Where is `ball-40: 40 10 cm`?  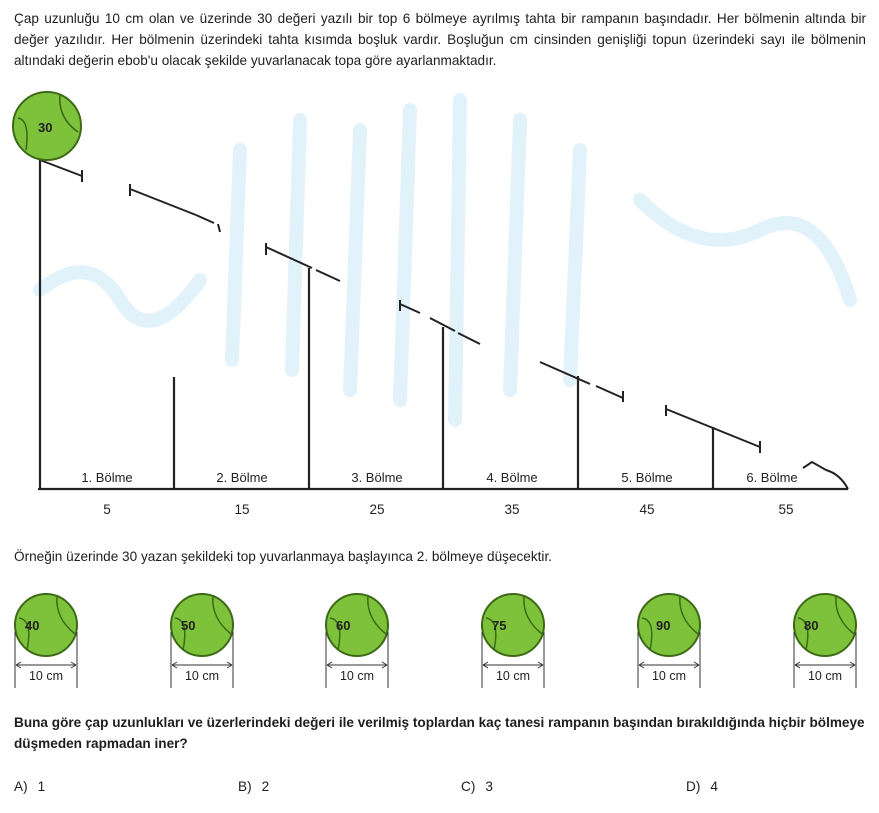
ball-40: 40 10 cm is located at coordinates (46, 642).